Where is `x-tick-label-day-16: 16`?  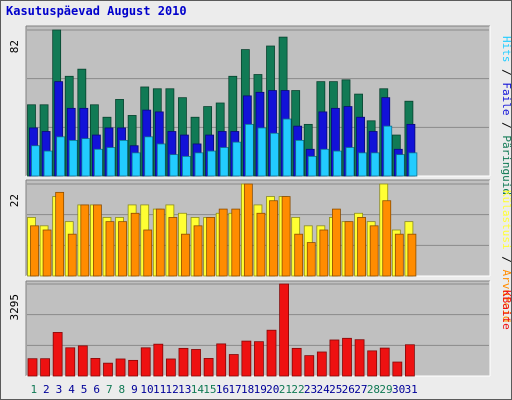
x-tick-label-day-16: 16 is located at coordinates (222, 389).